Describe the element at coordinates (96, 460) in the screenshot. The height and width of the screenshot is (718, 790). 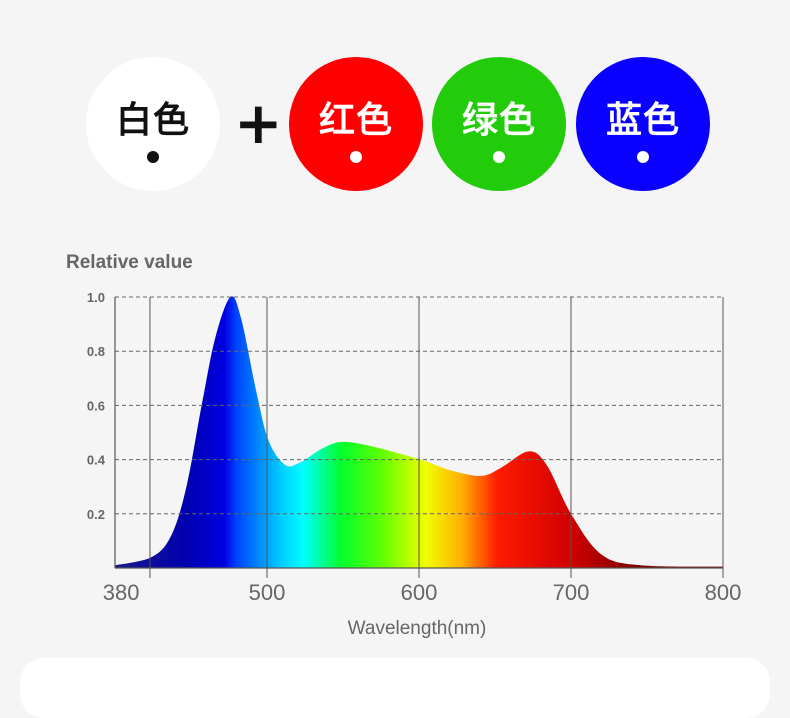
I see `y-tick-label: 0.4` at that location.